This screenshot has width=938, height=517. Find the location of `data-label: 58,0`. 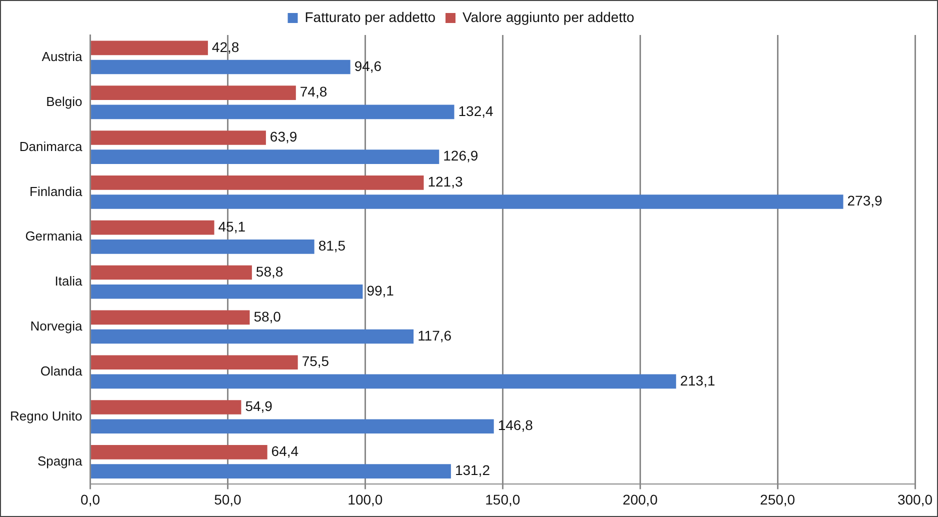

data-label: 58,0 is located at coordinates (268, 316).